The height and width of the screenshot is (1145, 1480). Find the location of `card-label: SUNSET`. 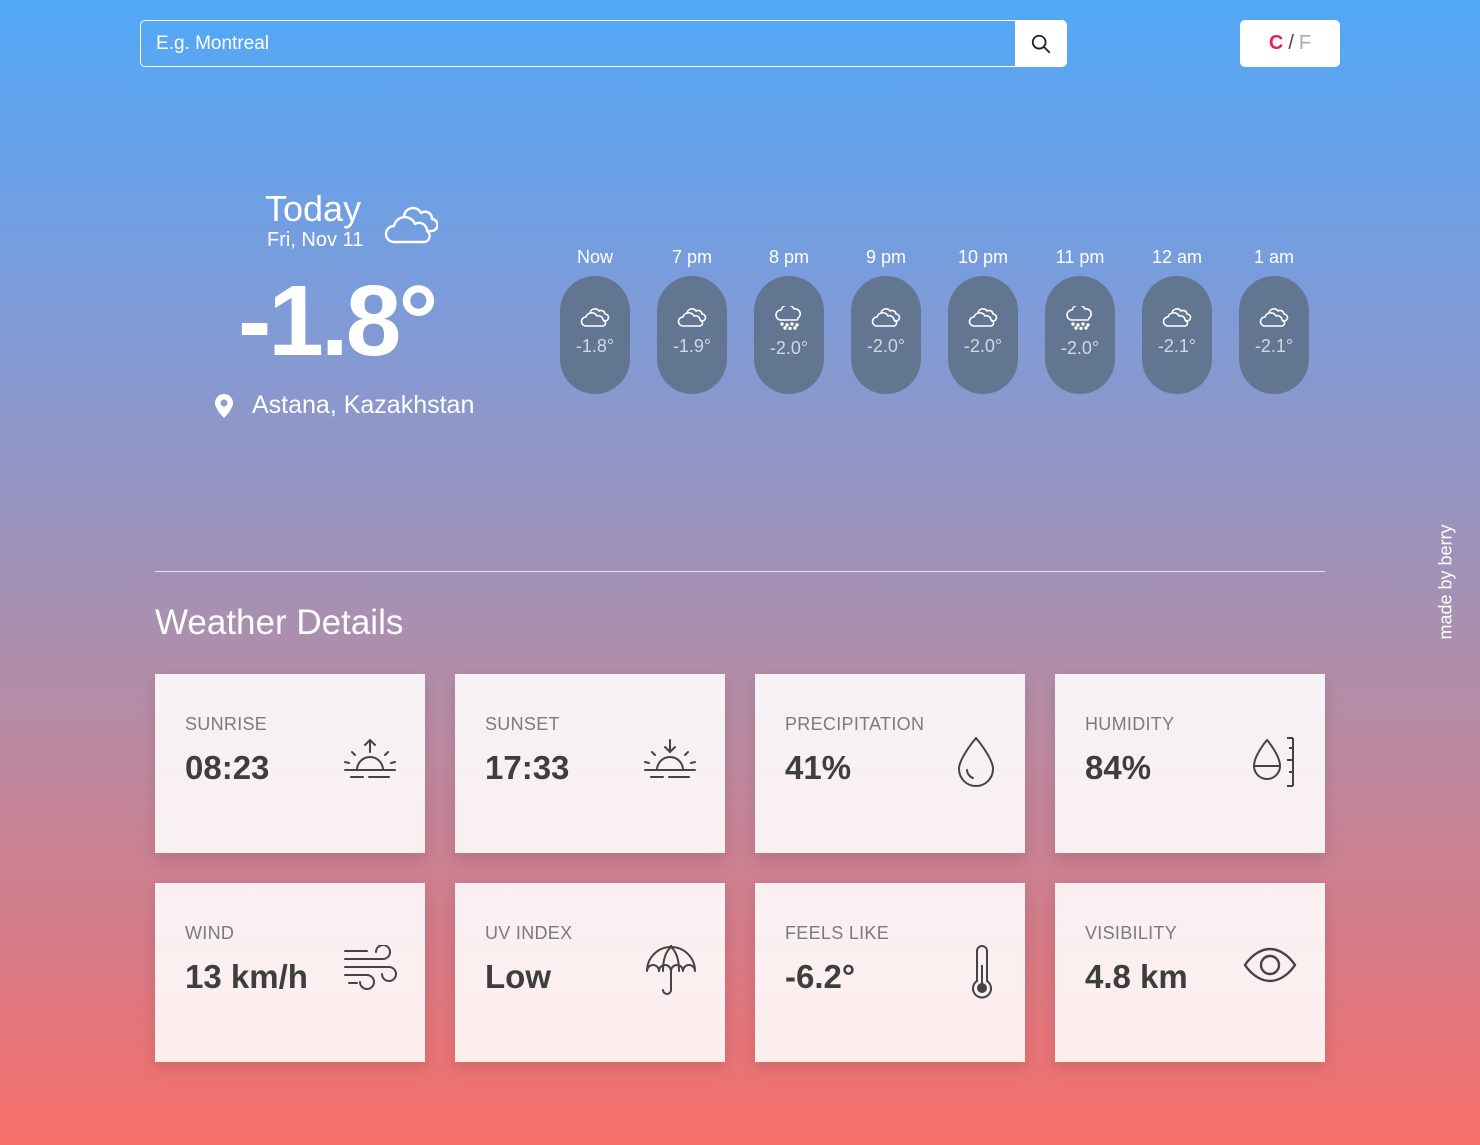

card-label: SUNSET is located at coordinates (522, 724).